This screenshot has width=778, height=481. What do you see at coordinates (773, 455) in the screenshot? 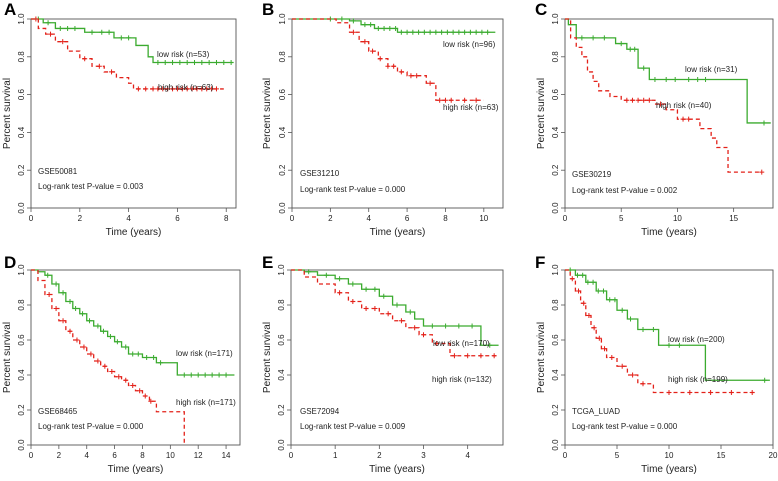
I see `x-tick-label: 20` at bounding box center [773, 455].